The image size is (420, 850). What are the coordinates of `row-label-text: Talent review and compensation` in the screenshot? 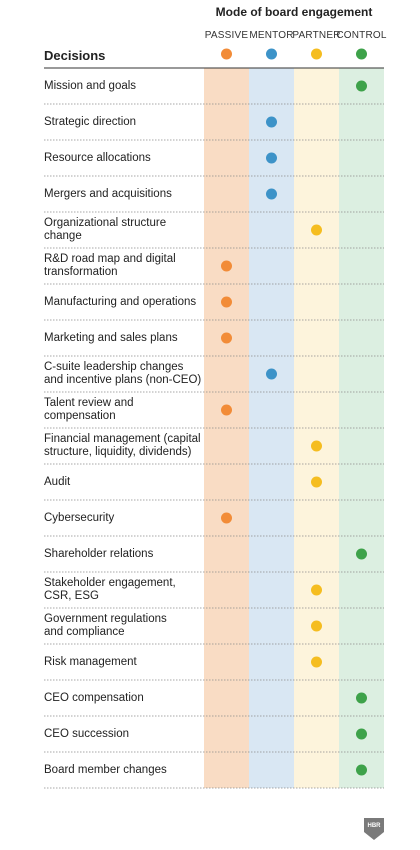 It's located at (89, 409).